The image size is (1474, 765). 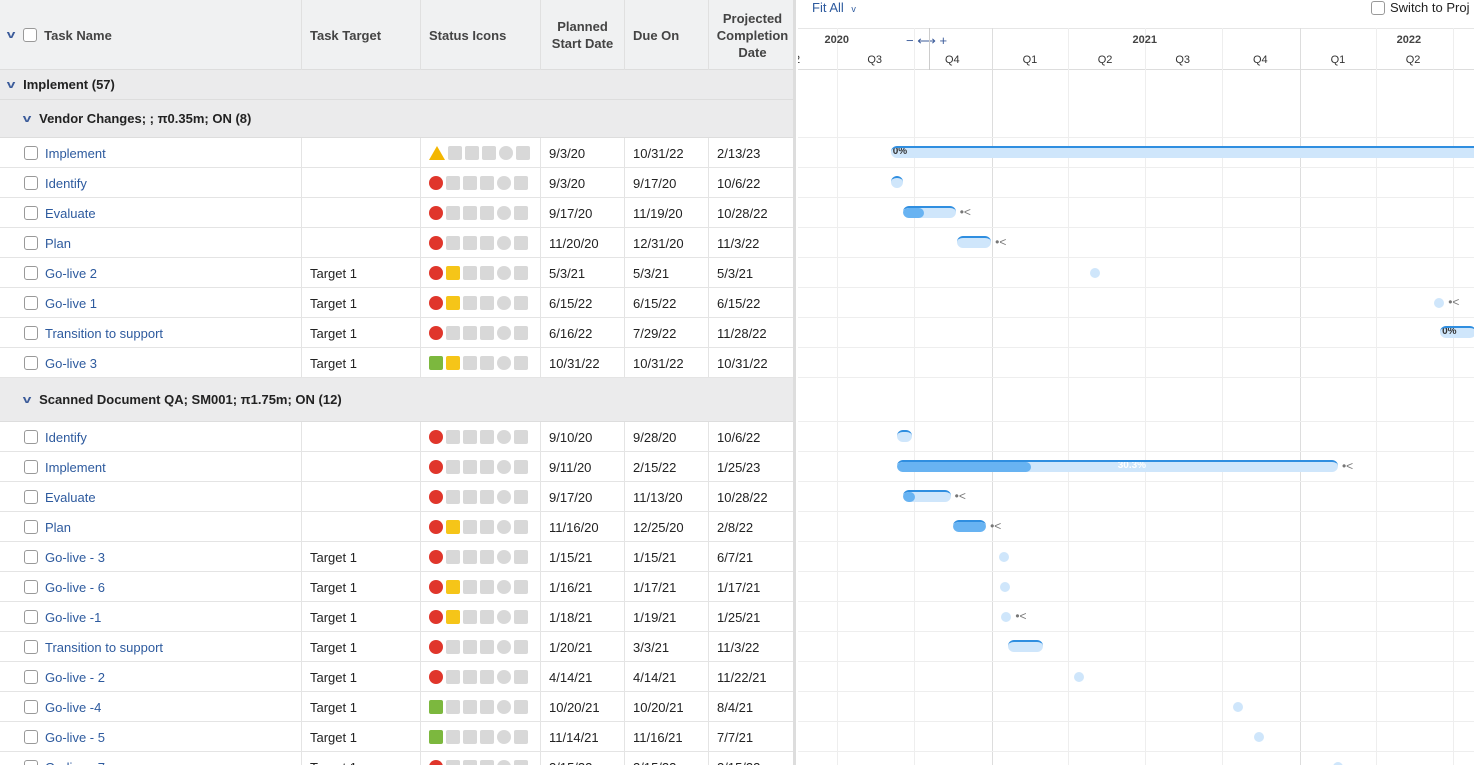 I want to click on task-row: Go-live -1 Target 1 1/18/21 1/19/21 1/25/21, so click(x=396, y=617).